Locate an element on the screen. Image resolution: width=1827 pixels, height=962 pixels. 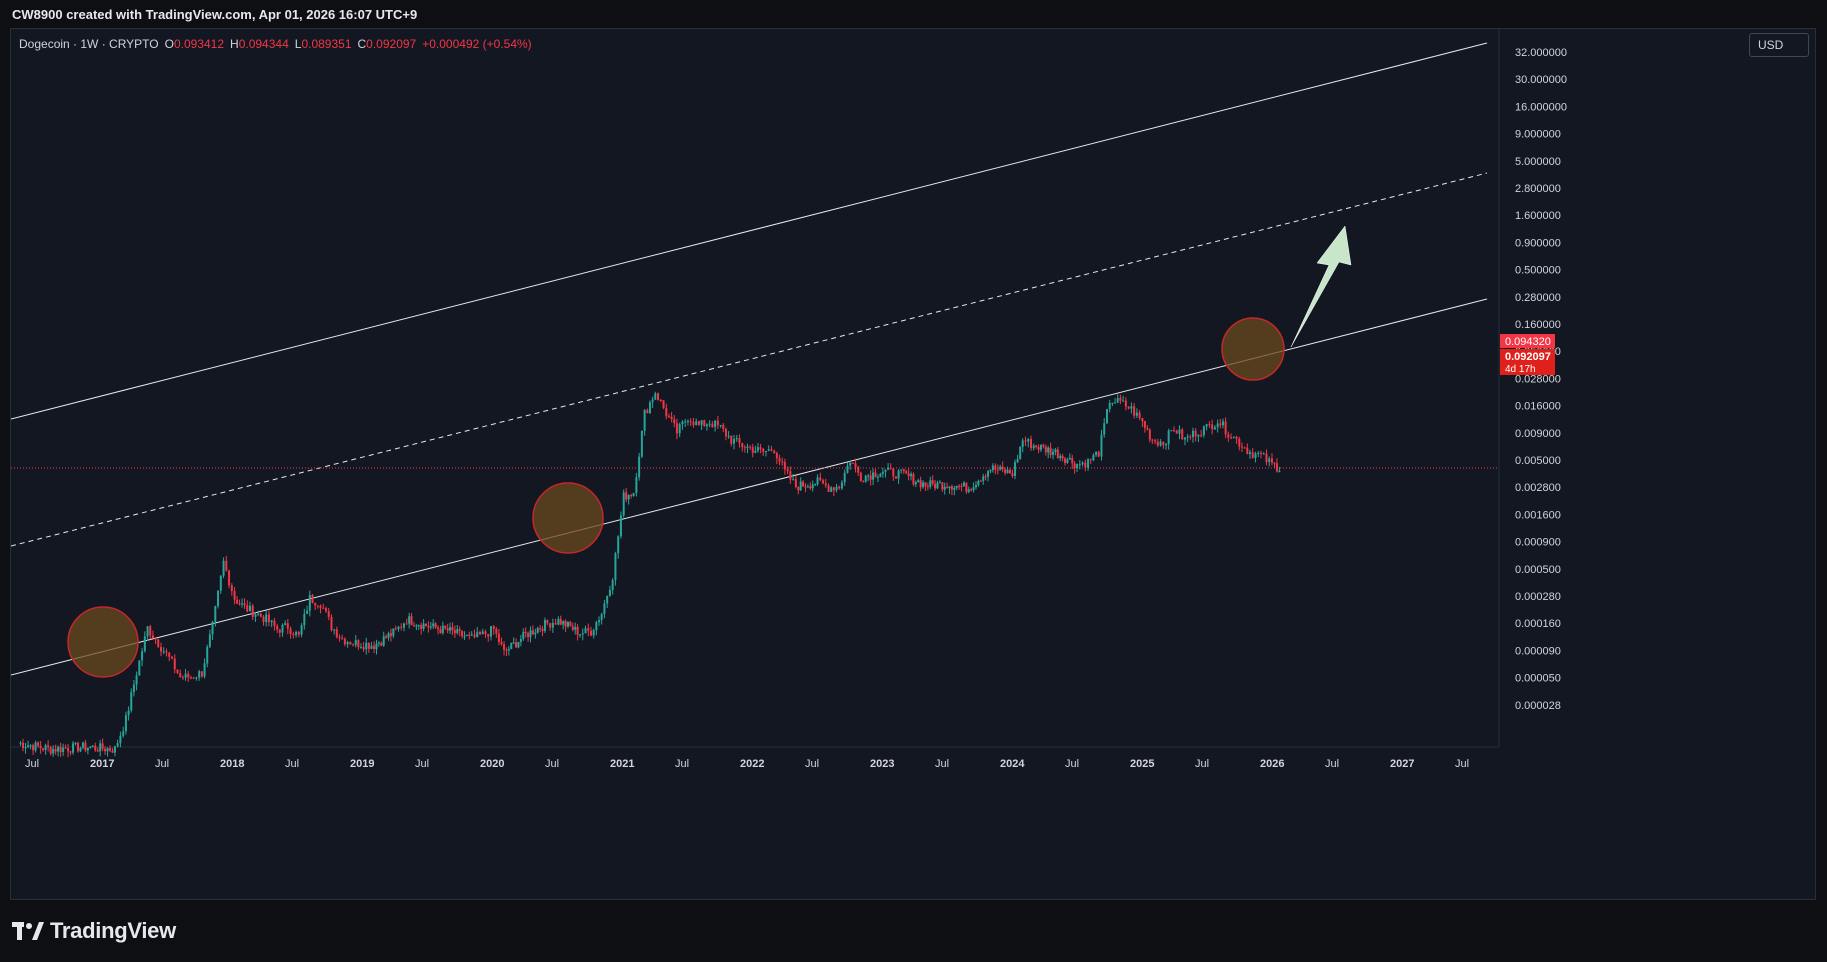
open-label: O is located at coordinates (169, 44).